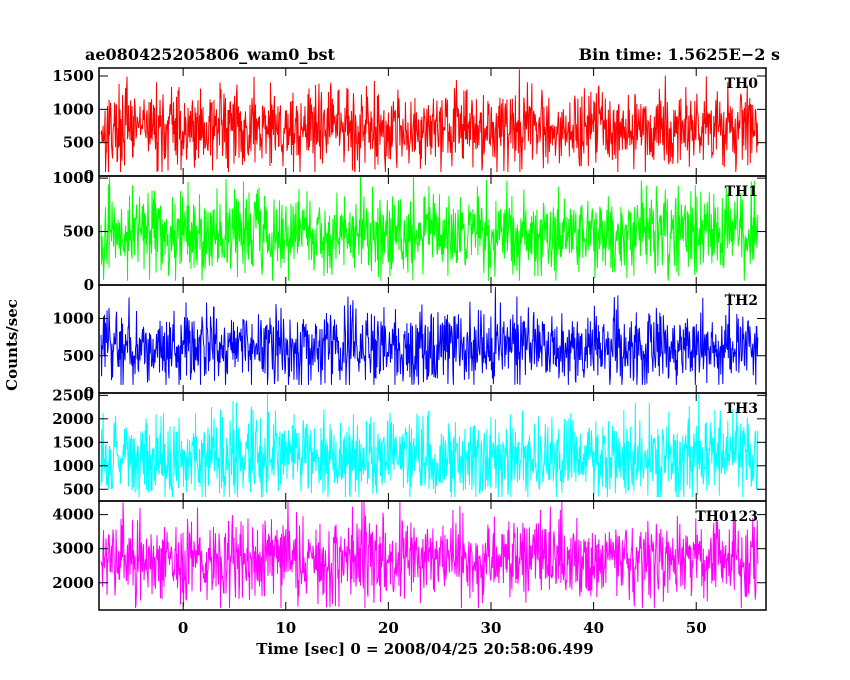 Image resolution: width=850 pixels, height=680 pixels. I want to click on series-line-th0, so click(429, 121).